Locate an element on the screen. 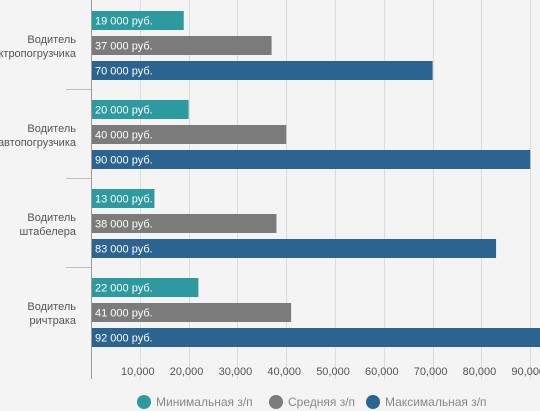  legend-label: Минимальная з/п is located at coordinates (204, 402).